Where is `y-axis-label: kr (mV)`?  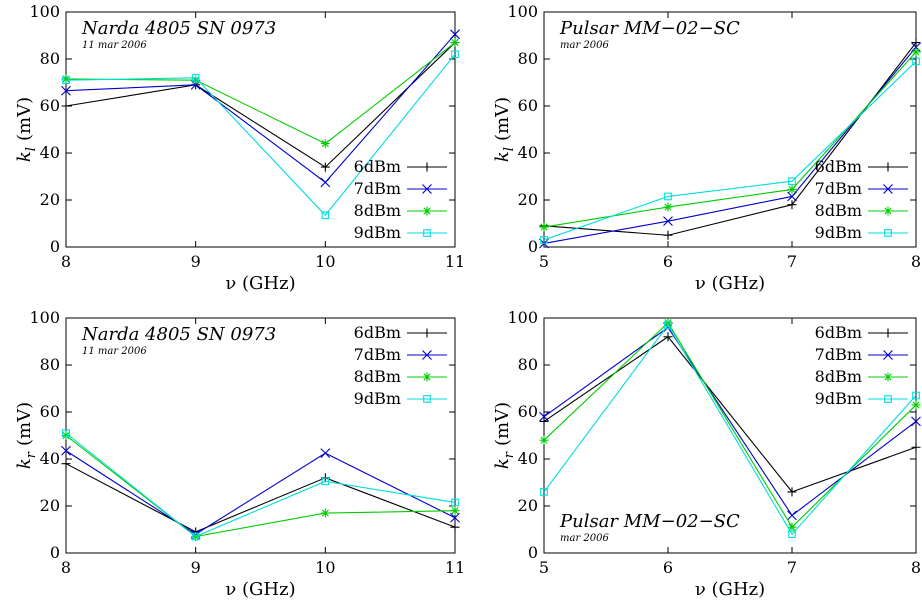 y-axis-label: kr (mV) is located at coordinates (26, 435).